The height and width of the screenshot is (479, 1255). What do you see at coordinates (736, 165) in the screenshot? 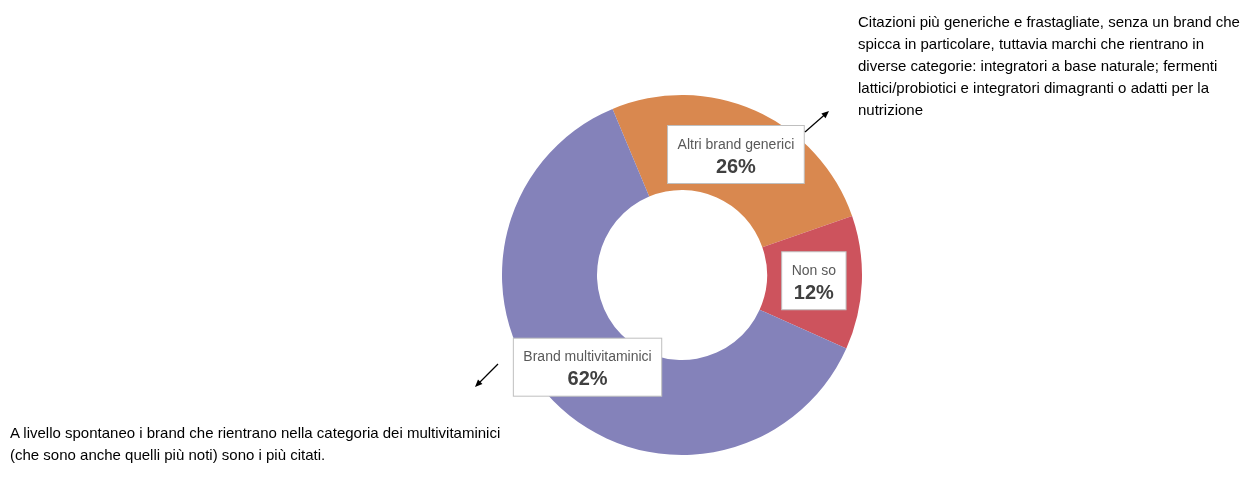
I see `data-label: 26%` at bounding box center [736, 165].